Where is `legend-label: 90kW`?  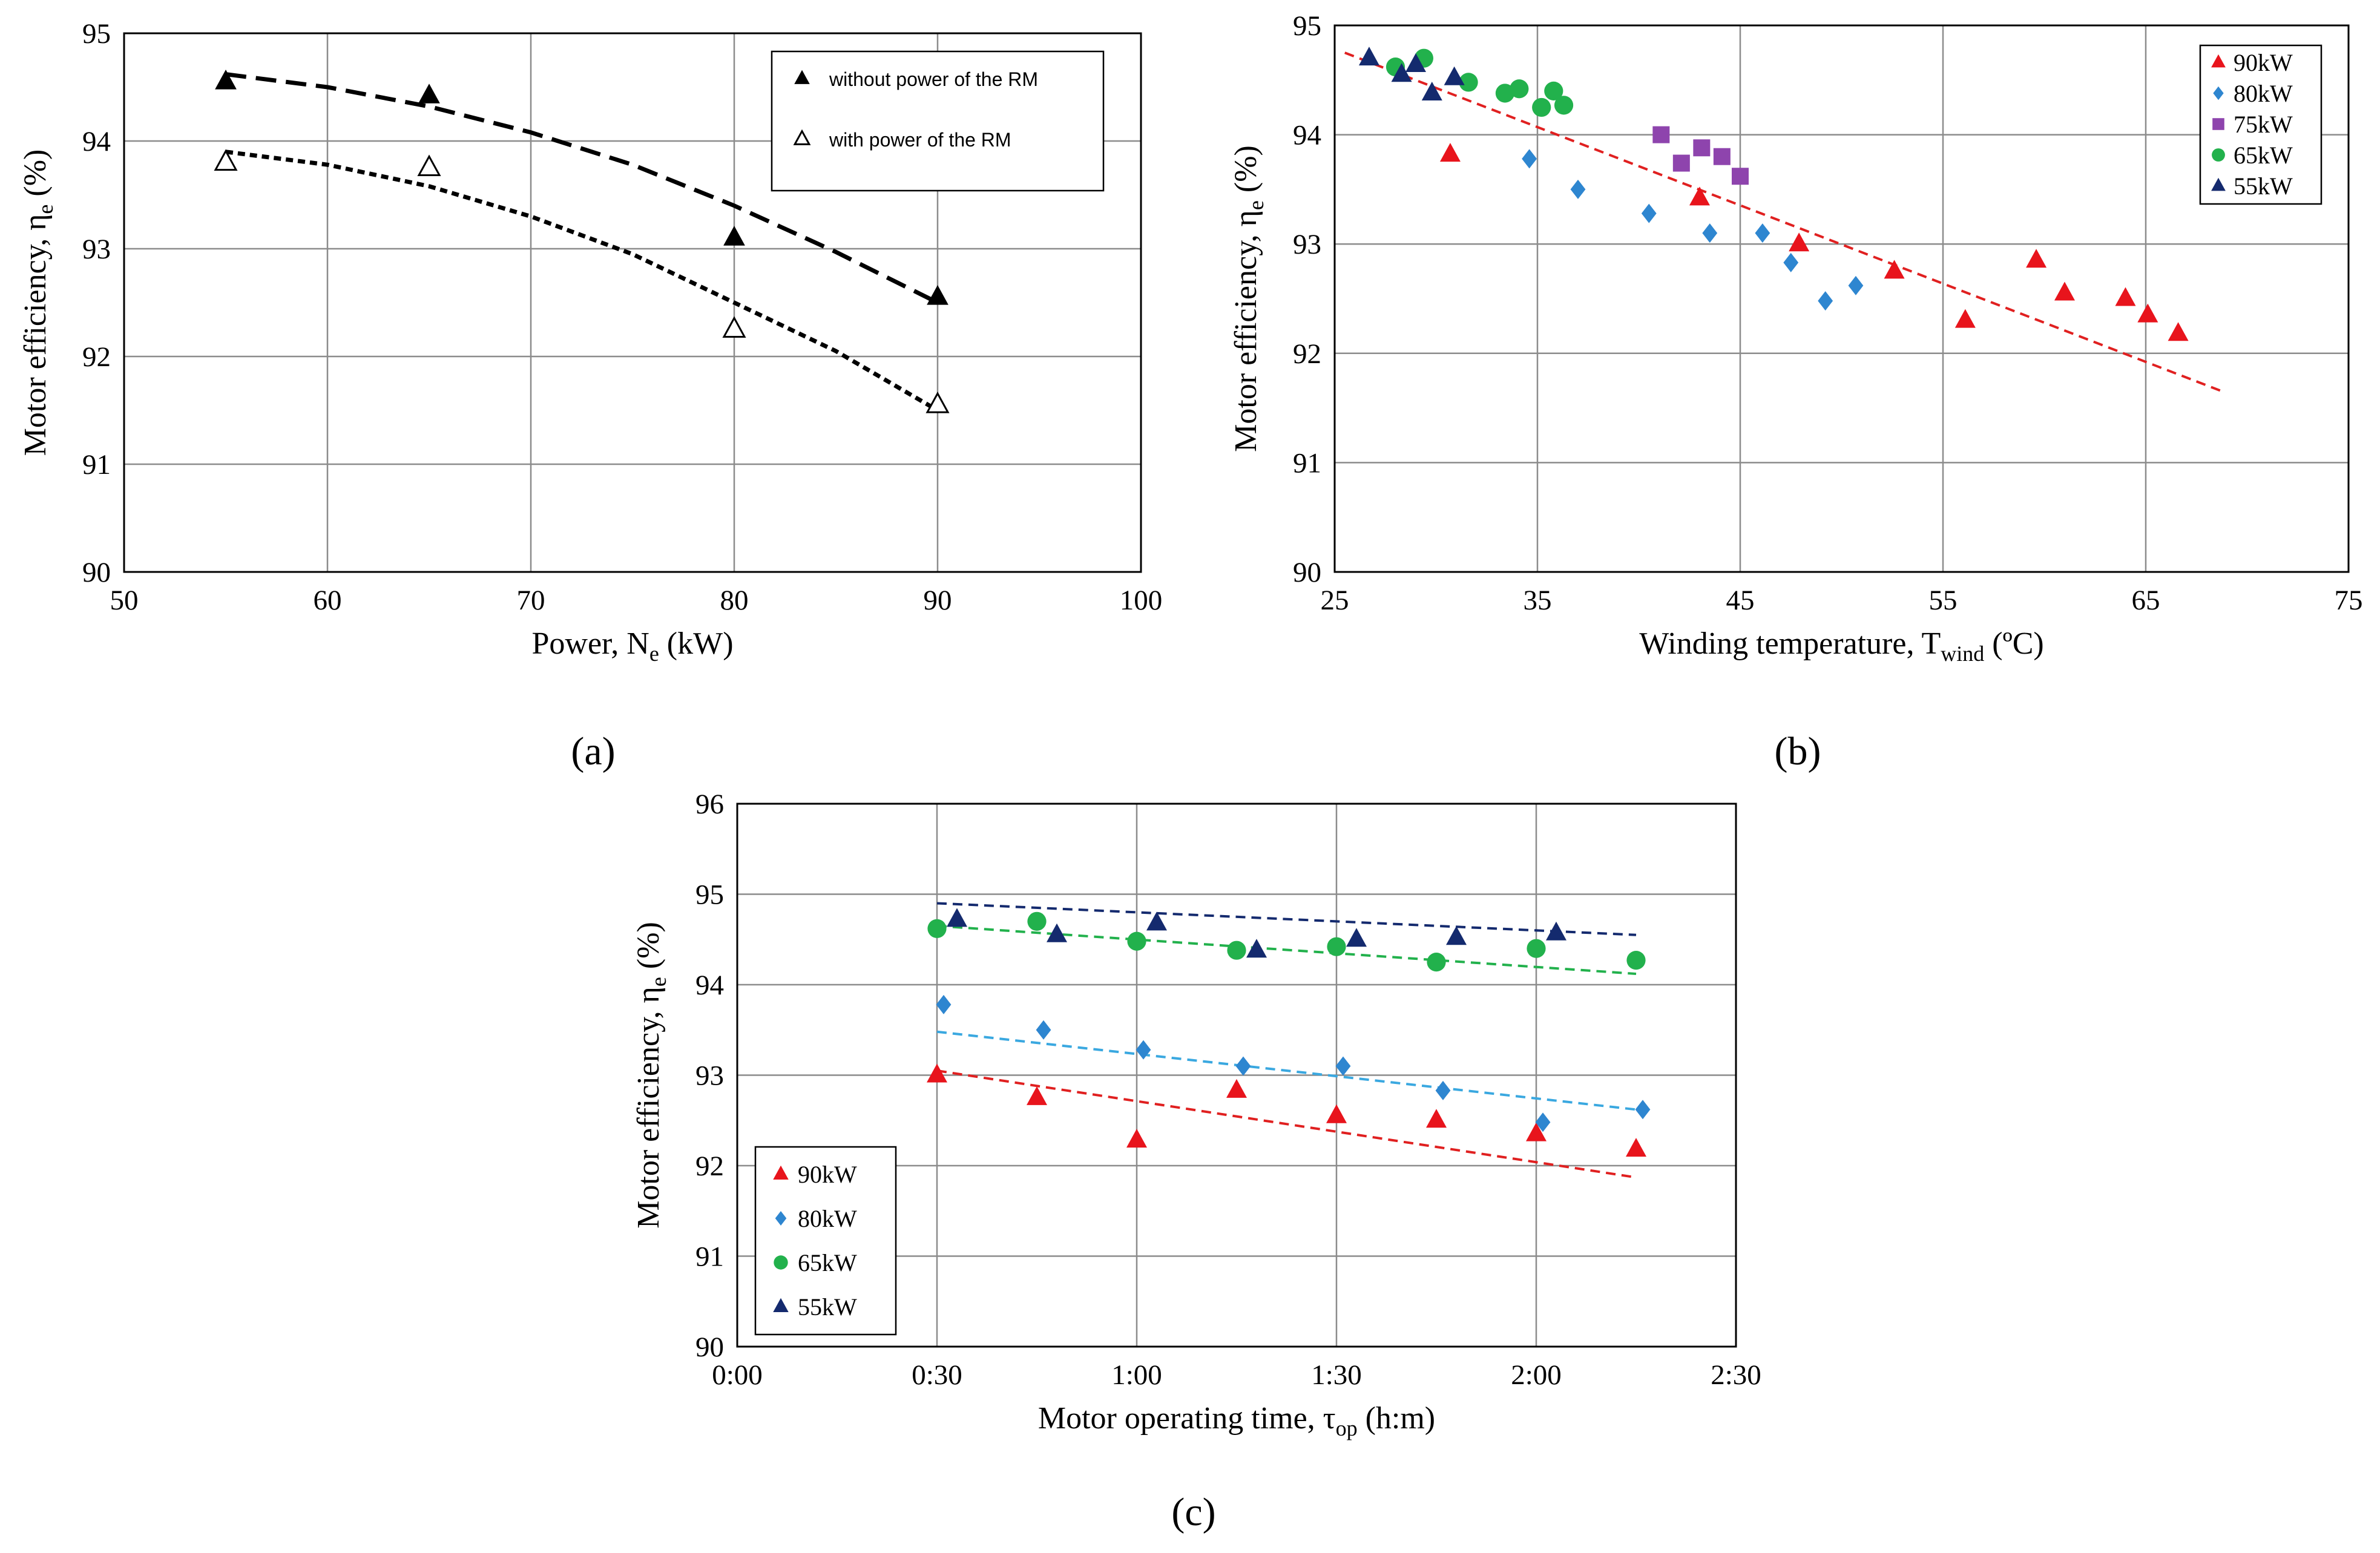 legend-label: 90kW is located at coordinates (2263, 62).